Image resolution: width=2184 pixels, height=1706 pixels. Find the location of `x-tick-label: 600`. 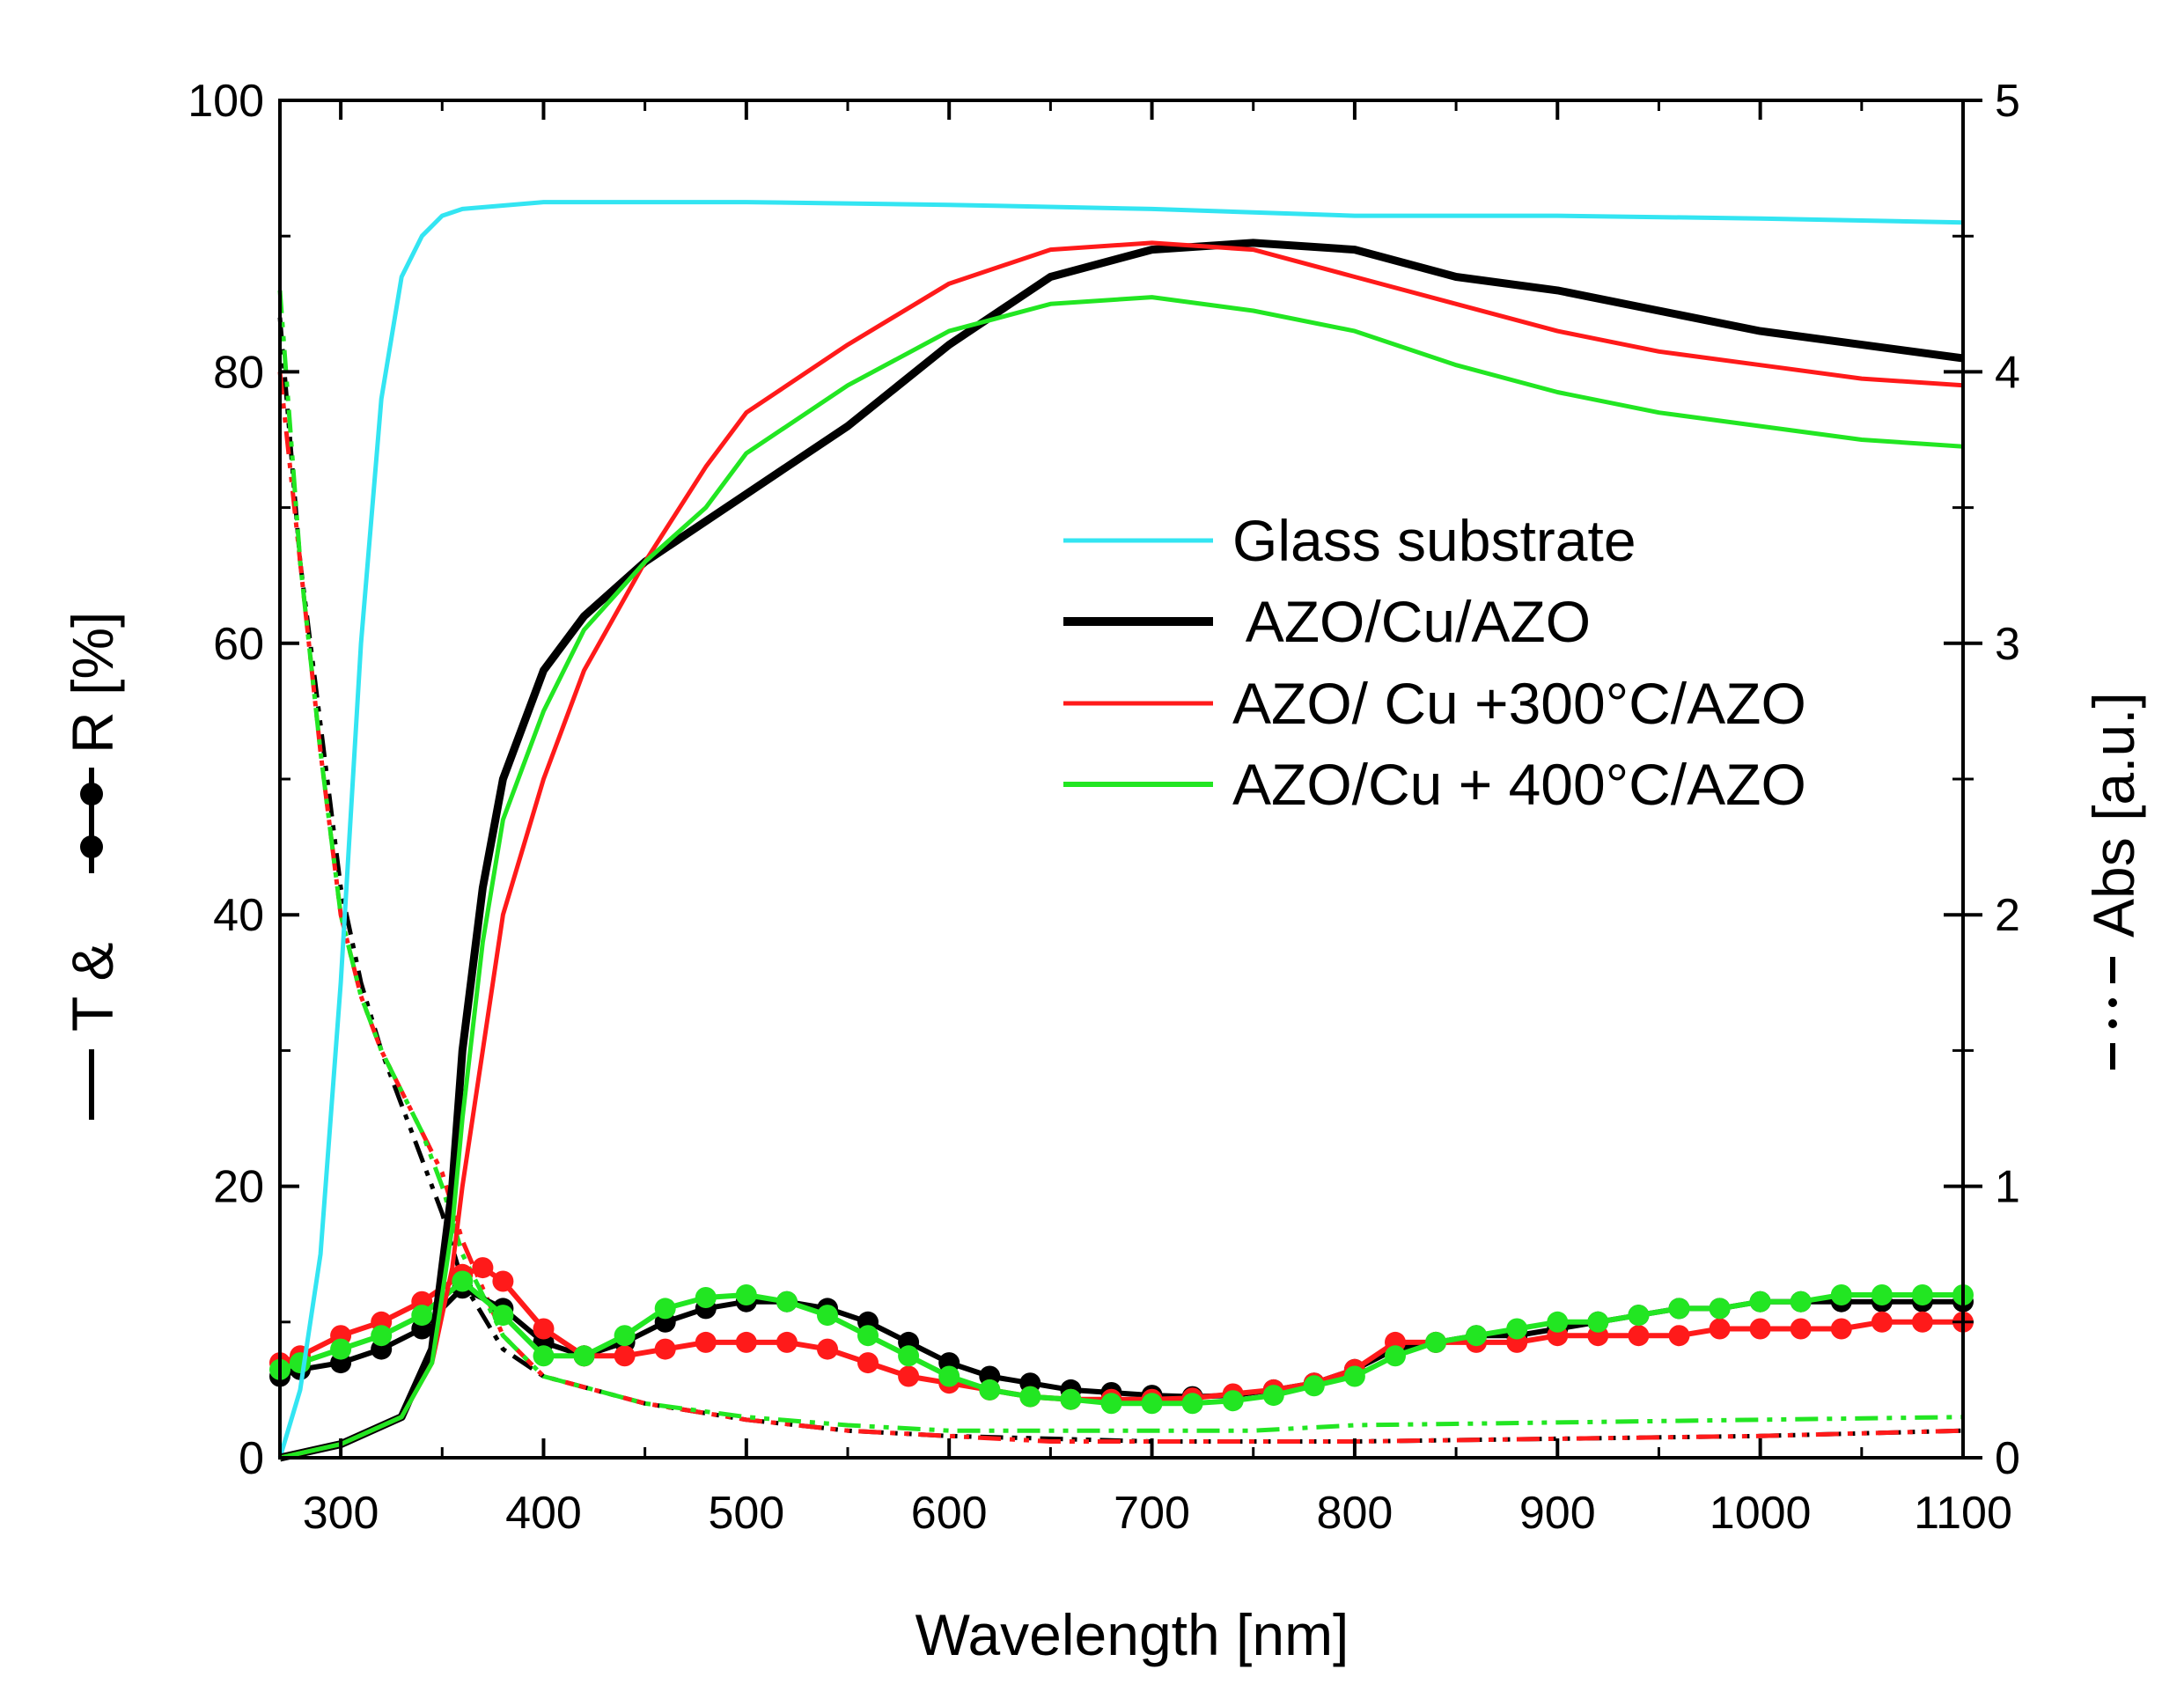

x-tick-label: 600 is located at coordinates (950, 1513).